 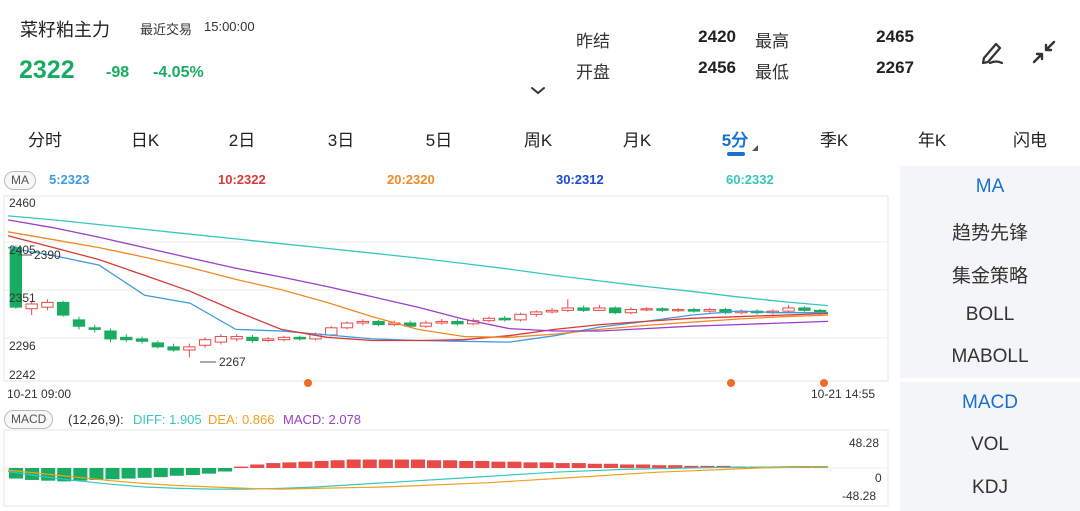 I want to click on ma5-line, so click(x=417, y=294).